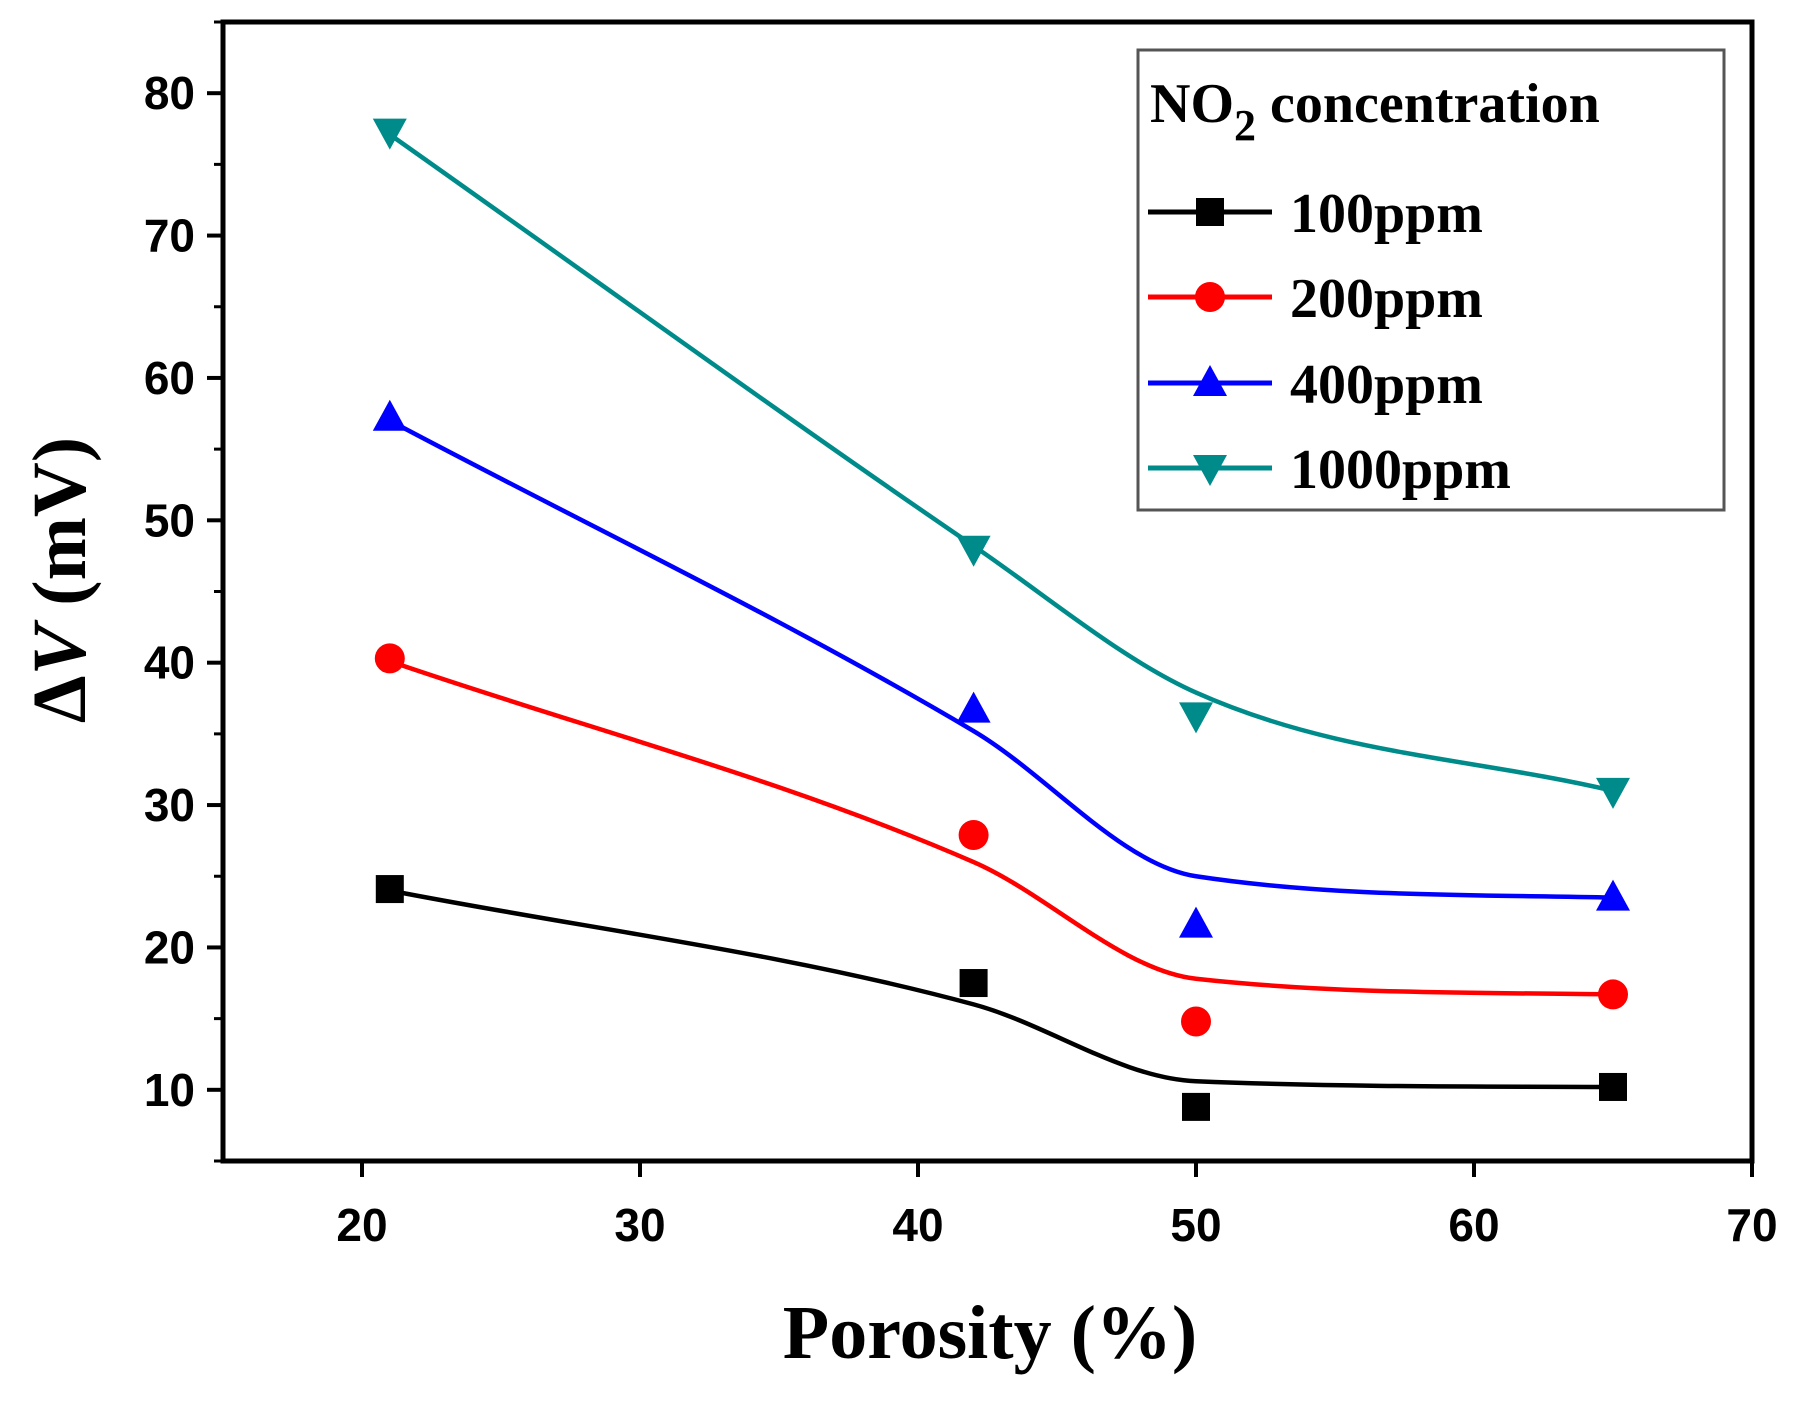 The height and width of the screenshot is (1403, 1797). What do you see at coordinates (169, 93) in the screenshot?
I see `y-tick-label: 80` at bounding box center [169, 93].